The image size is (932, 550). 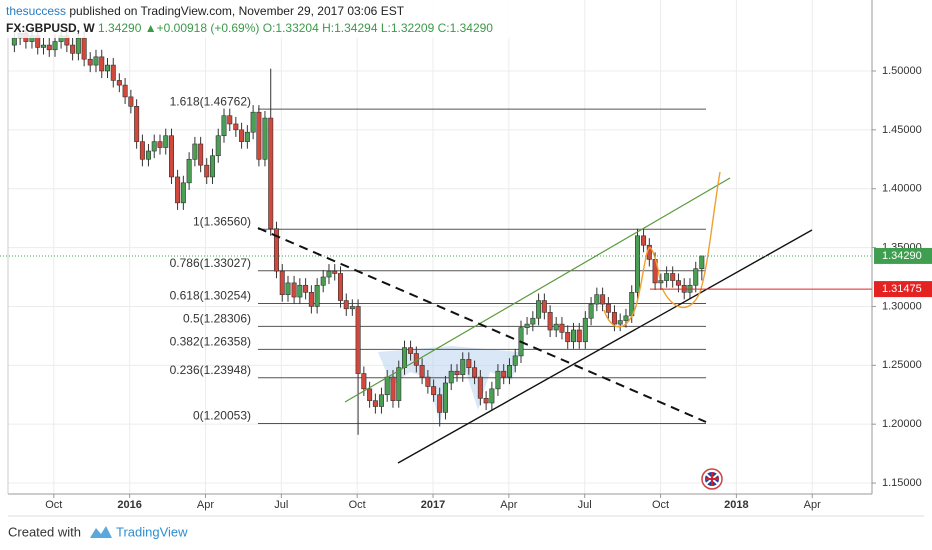 What do you see at coordinates (101, 532) in the screenshot?
I see `logo` at bounding box center [101, 532].